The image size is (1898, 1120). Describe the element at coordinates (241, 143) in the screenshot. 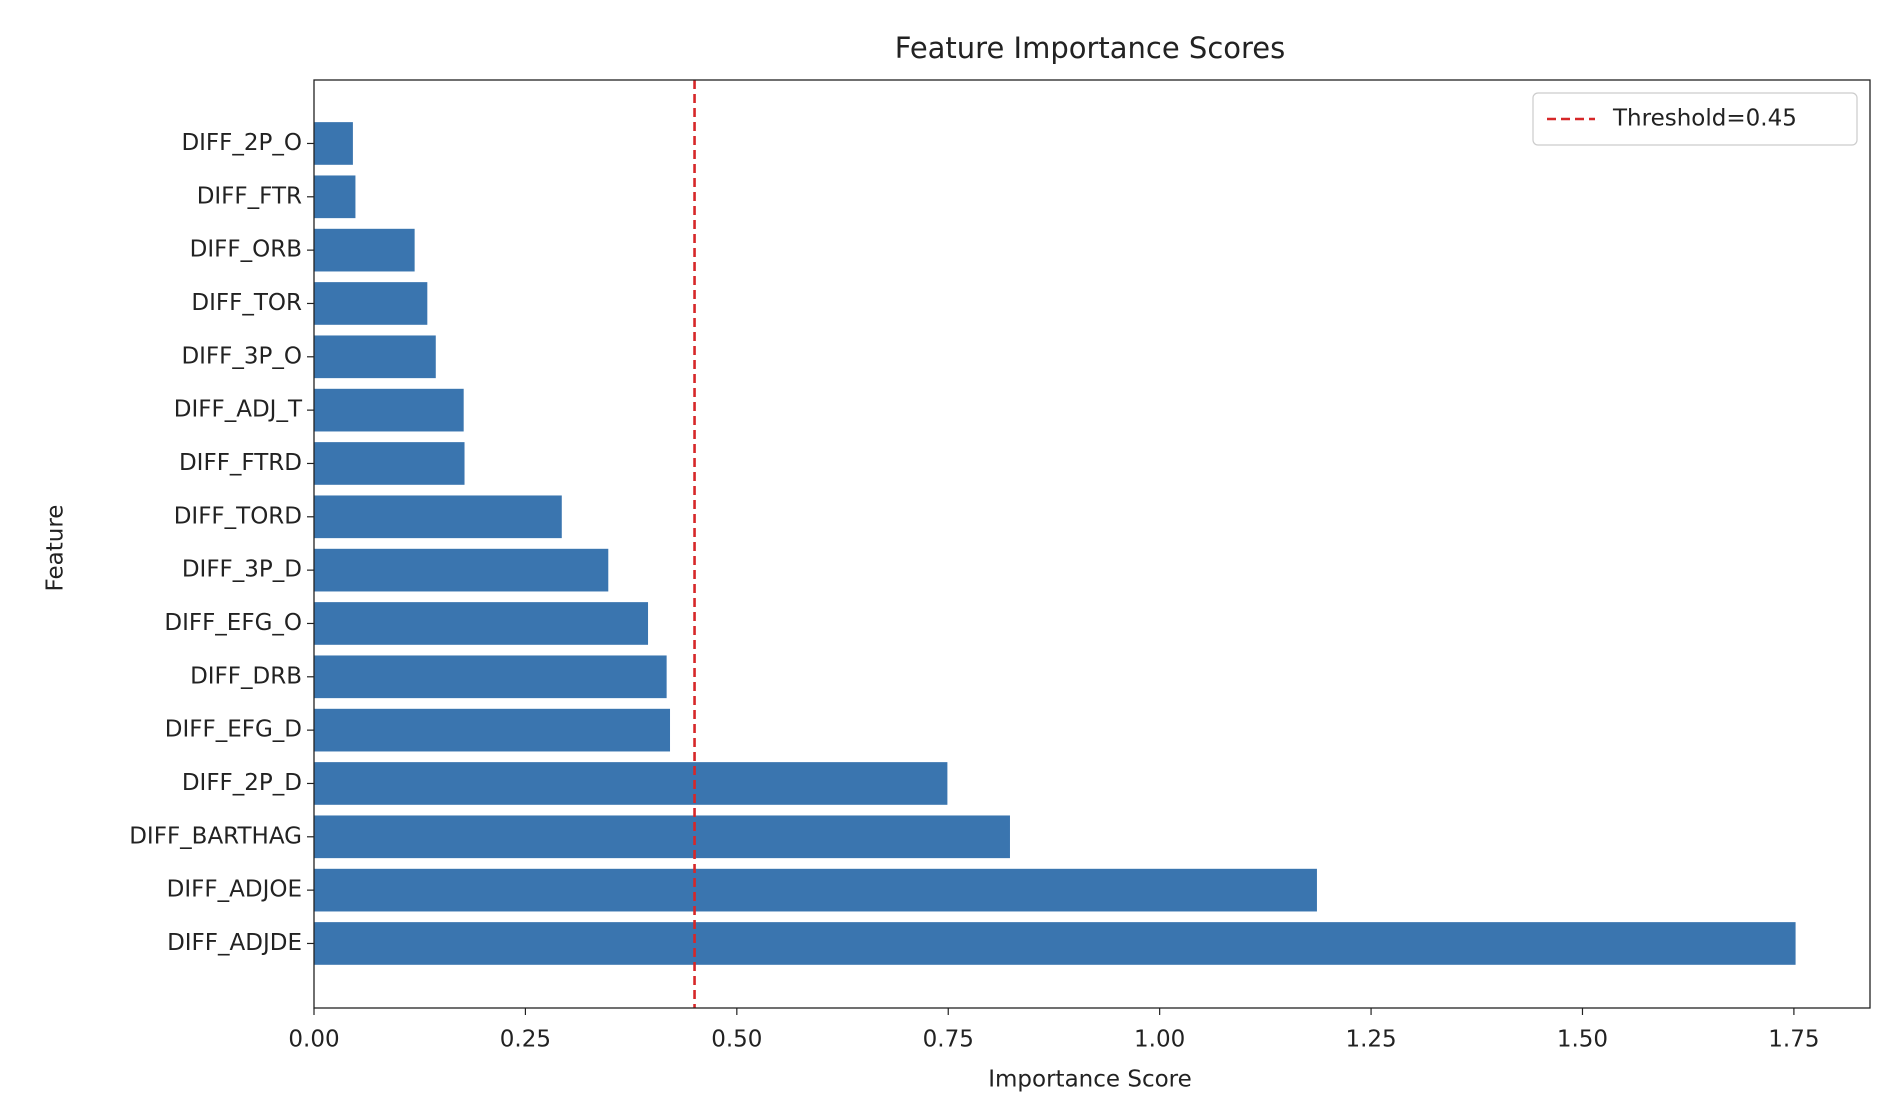

I see `y-tick-label: DIFF_2P_O` at that location.